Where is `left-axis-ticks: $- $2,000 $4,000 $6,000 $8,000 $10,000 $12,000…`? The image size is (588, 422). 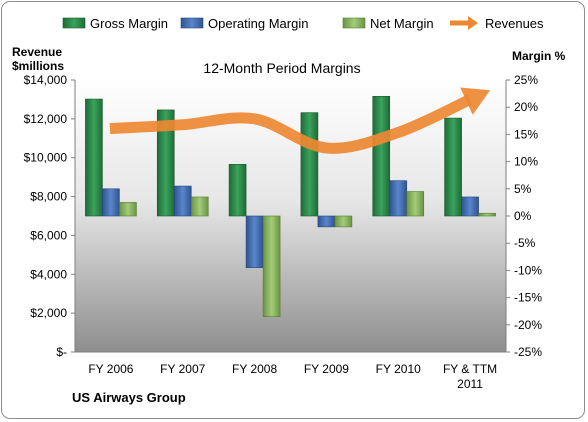 left-axis-ticks: $- $2,000 $4,000 $6,000 $8,000 $10,000 $12,000… is located at coordinates (49, 216).